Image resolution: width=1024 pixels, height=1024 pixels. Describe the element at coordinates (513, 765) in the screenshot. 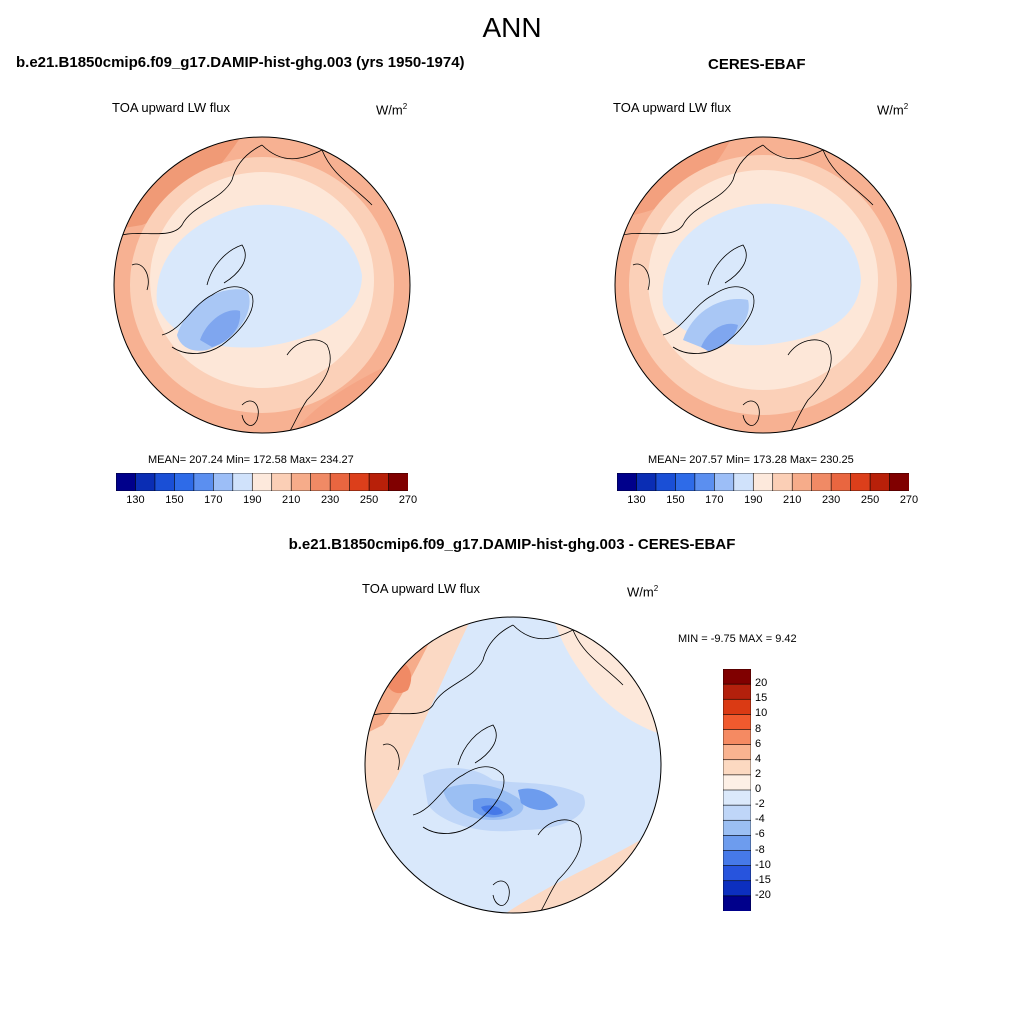

I see `panel-3-polar-map` at that location.